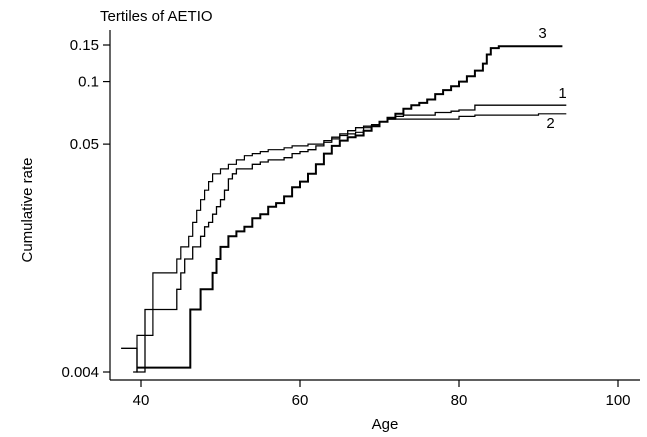 This screenshot has width=647, height=437. What do you see at coordinates (300, 400) in the screenshot?
I see `x-tick-label: 60` at bounding box center [300, 400].